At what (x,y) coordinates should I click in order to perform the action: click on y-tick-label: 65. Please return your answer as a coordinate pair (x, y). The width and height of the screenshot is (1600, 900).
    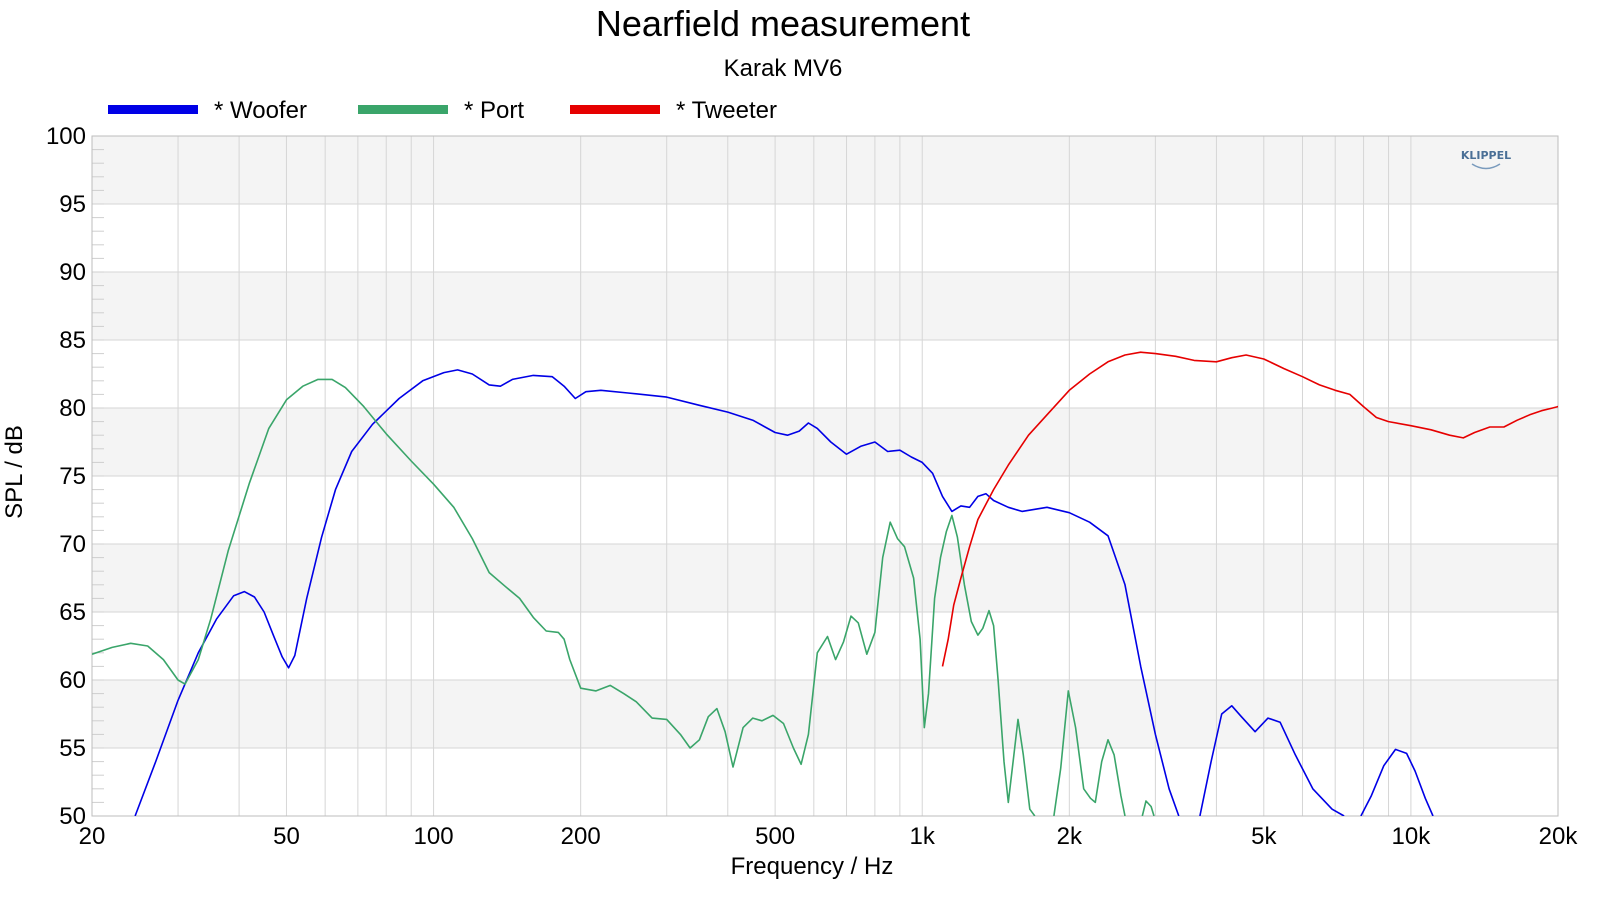
    Looking at the image, I should click on (72, 612).